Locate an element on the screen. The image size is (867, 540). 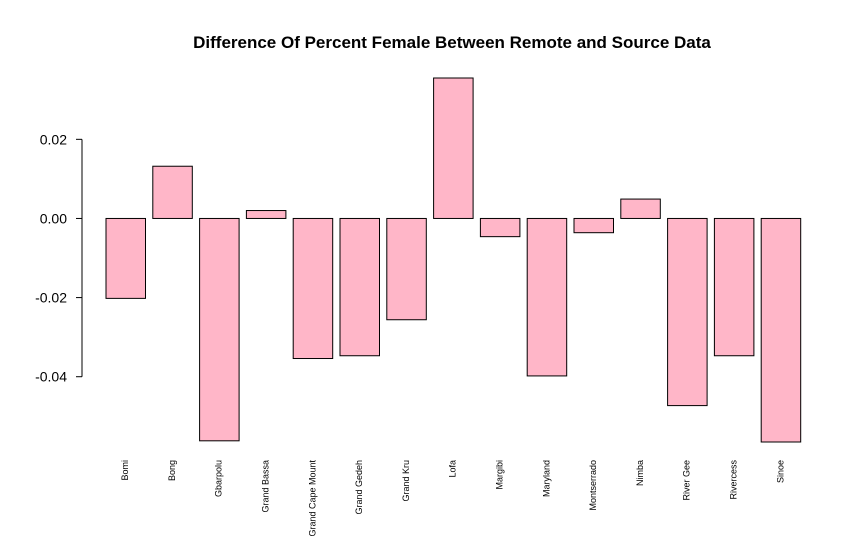
bar-lofa is located at coordinates (453, 148).